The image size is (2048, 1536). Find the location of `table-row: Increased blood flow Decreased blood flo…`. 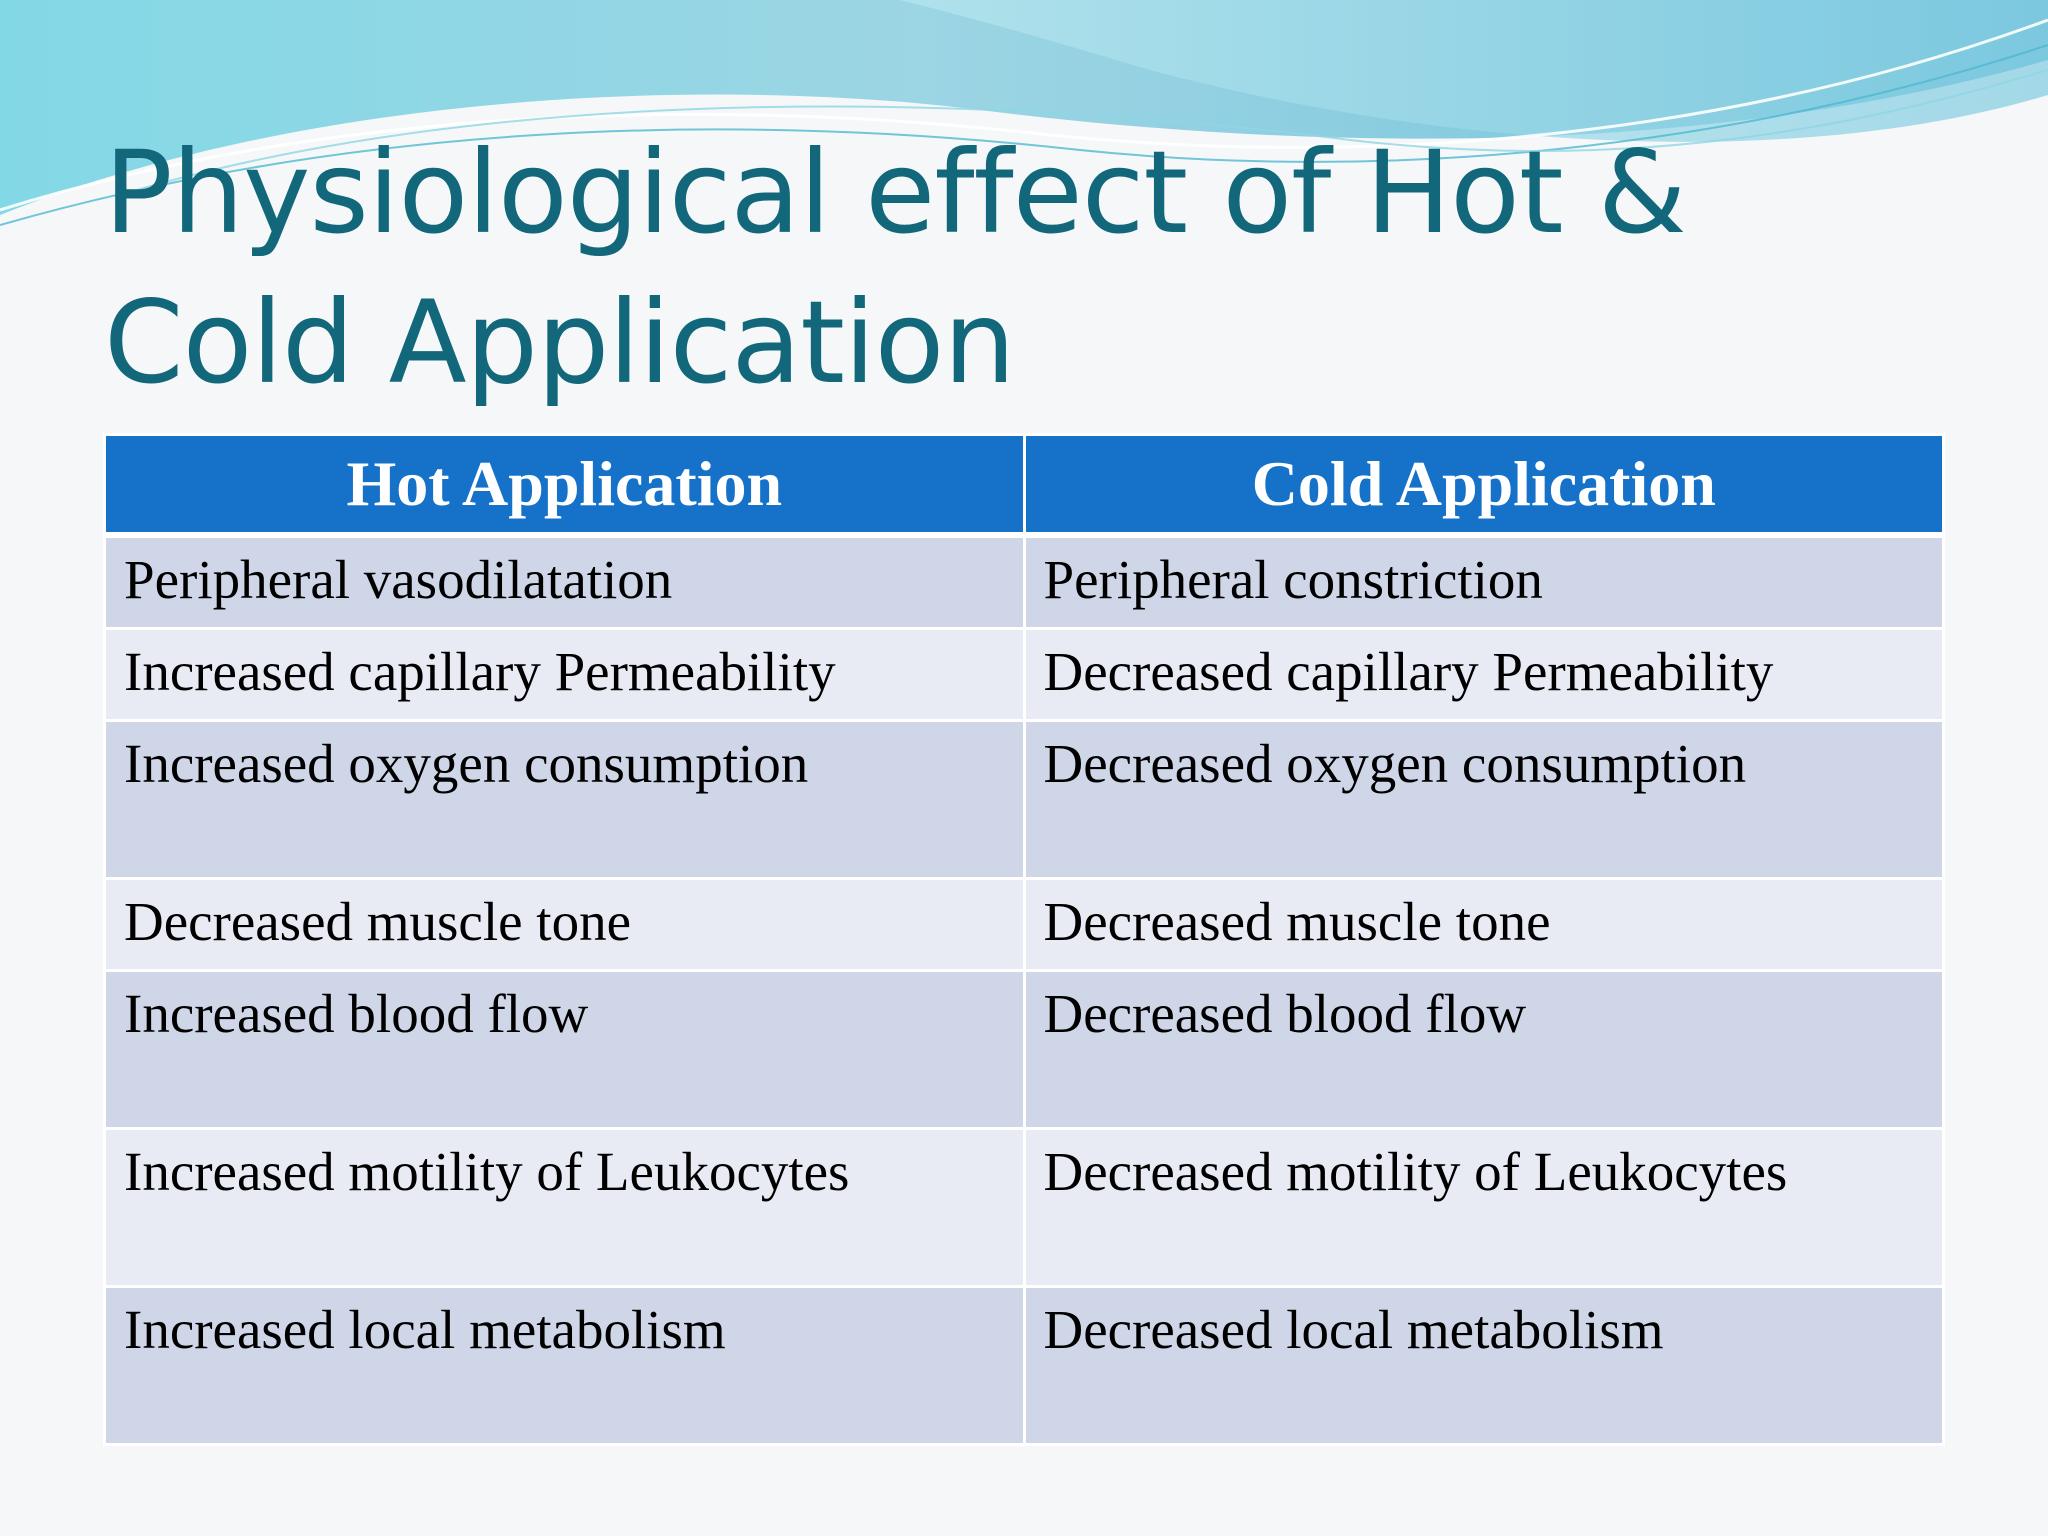

table-row: Increased blood flow Decreased blood flo… is located at coordinates (1024, 1049).